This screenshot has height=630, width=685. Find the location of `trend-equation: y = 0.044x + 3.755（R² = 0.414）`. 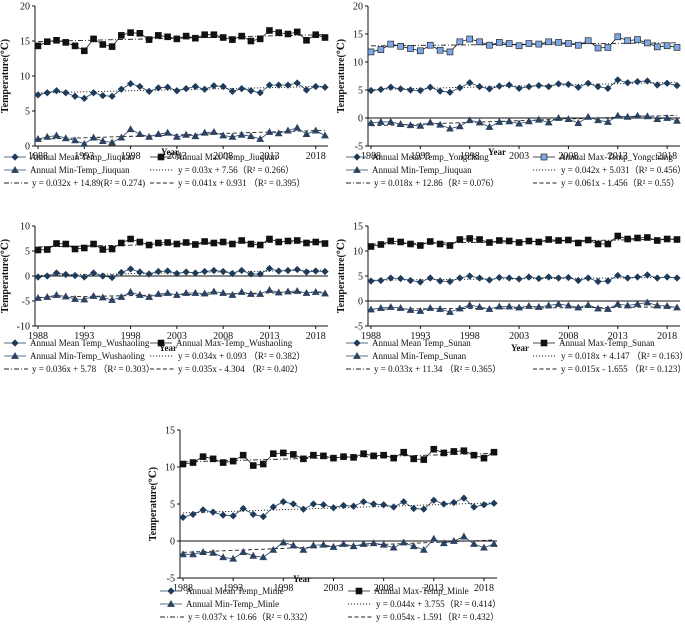

trend-equation: y = 0.044x + 3.755（R² = 0.414） is located at coordinates (438, 604).